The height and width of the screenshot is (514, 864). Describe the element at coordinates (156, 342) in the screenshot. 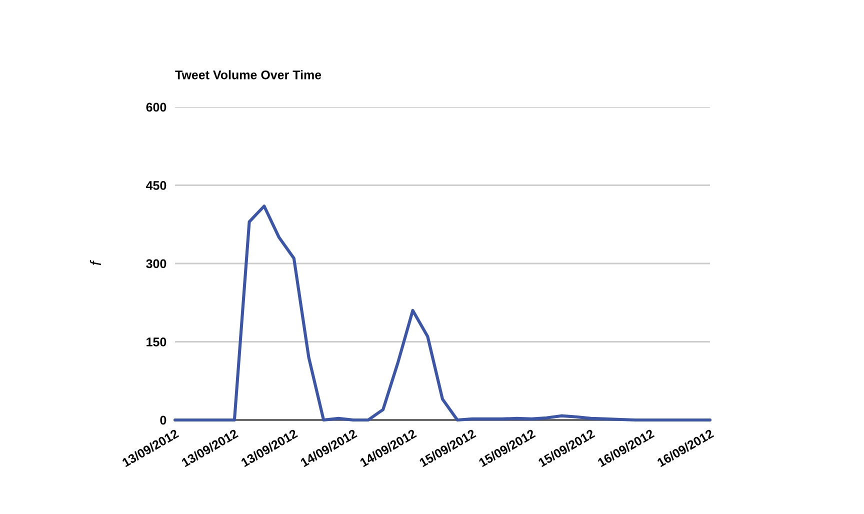

I see `y-tick-label: 150` at that location.